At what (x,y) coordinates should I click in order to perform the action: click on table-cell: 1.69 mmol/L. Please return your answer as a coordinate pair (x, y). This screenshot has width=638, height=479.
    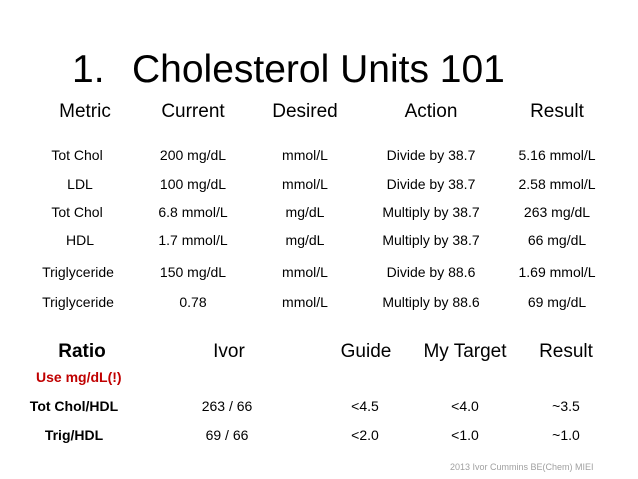
    Looking at the image, I should click on (557, 272).